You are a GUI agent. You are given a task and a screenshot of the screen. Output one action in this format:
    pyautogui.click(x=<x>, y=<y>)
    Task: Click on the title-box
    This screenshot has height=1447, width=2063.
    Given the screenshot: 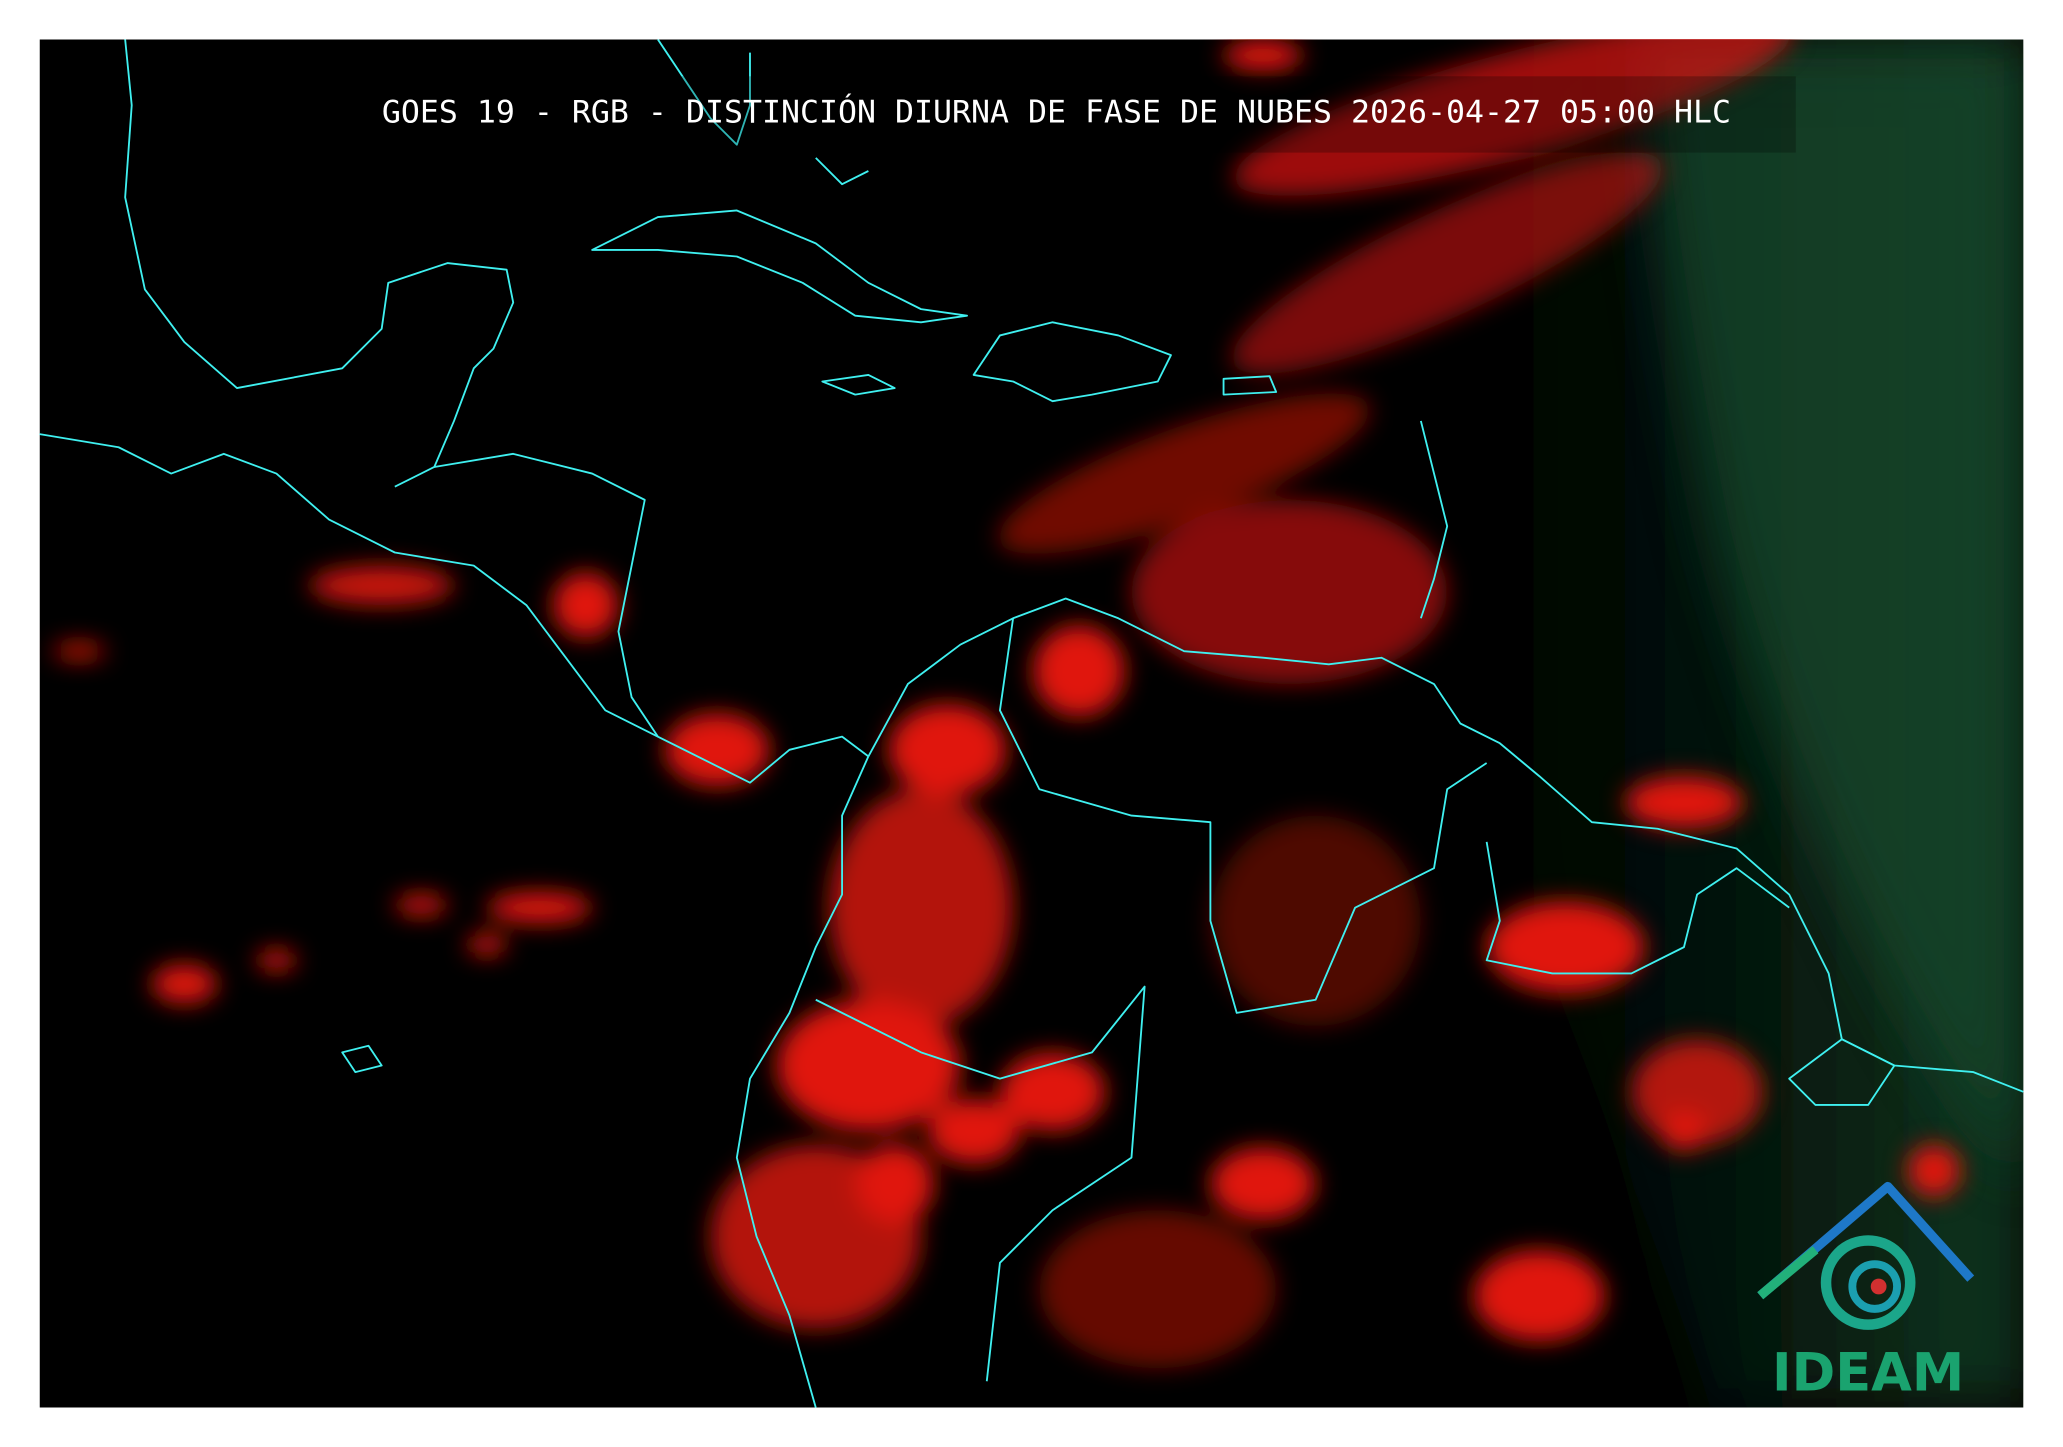 What is the action you would take?
    pyautogui.click(x=1062, y=114)
    